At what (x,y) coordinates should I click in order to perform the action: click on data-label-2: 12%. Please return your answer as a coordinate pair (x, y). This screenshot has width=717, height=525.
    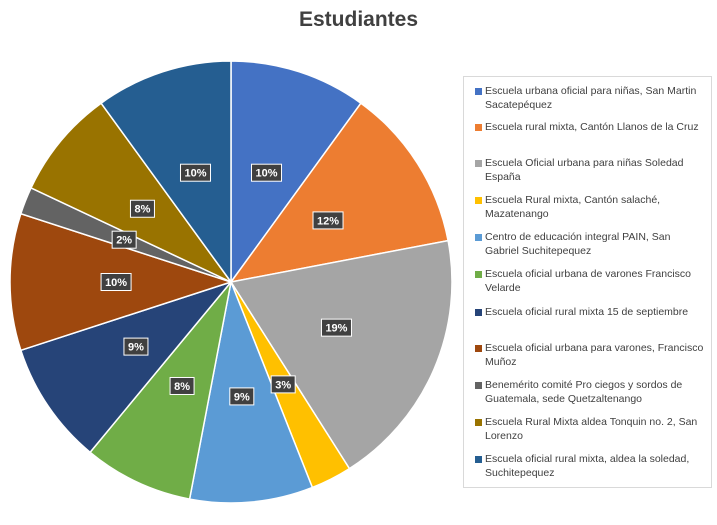
    Looking at the image, I should click on (328, 220).